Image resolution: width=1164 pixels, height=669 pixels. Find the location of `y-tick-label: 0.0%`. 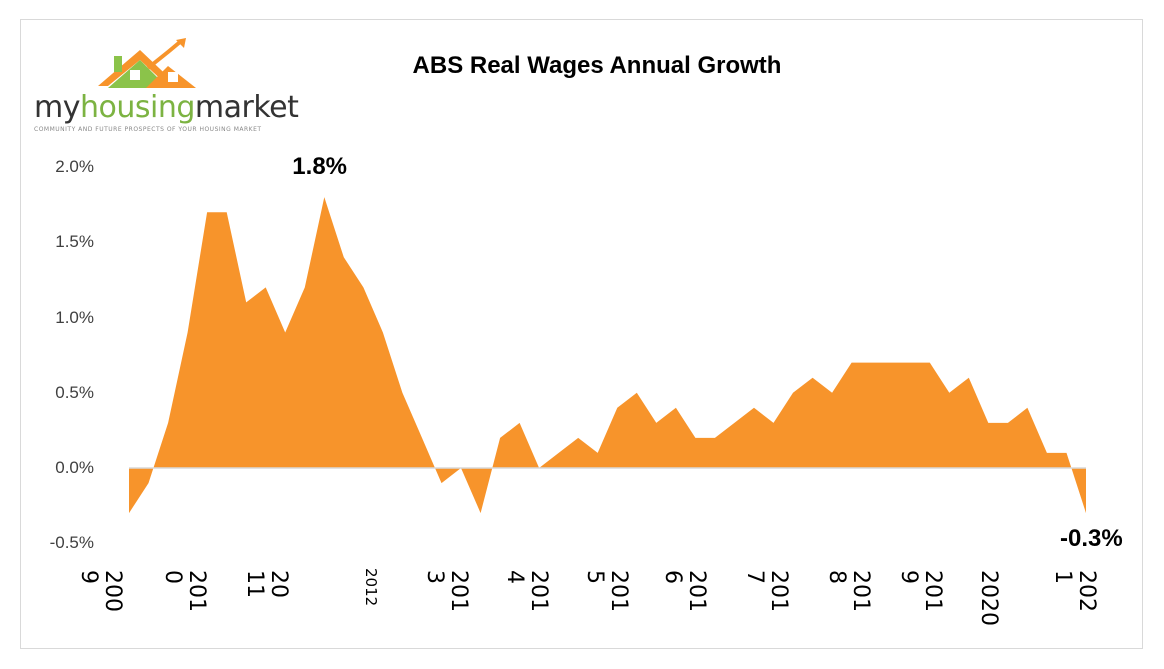

y-tick-label: 0.0% is located at coordinates (74, 467).